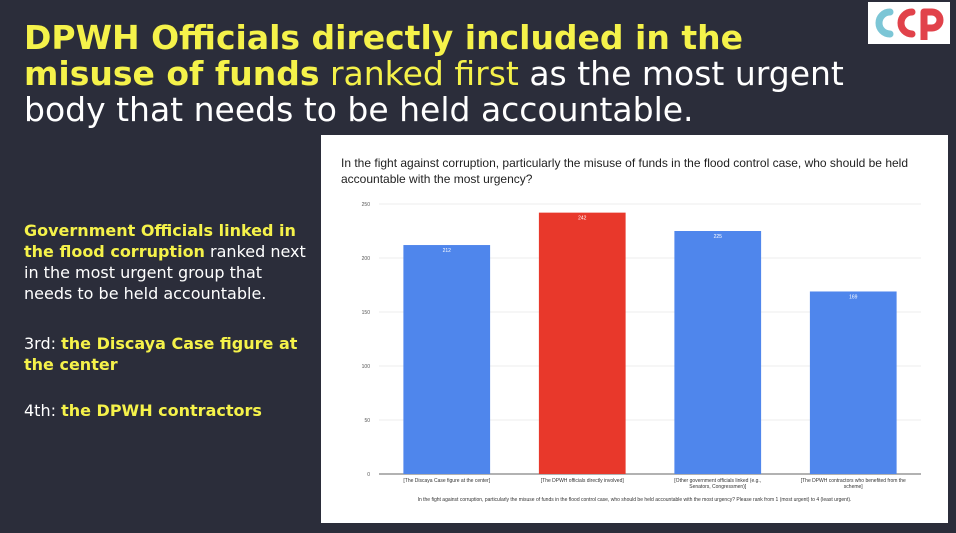 The height and width of the screenshot is (533, 956). I want to click on headline-ranked-first: ranked first, so click(419, 73).